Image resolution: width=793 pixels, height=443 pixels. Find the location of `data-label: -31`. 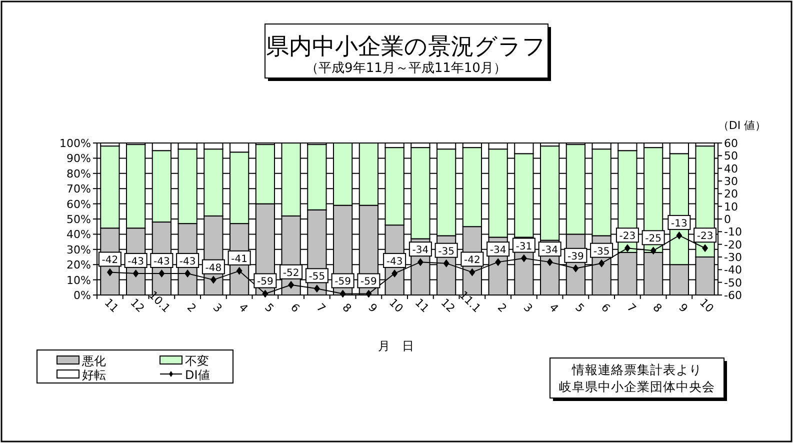

data-label: -31 is located at coordinates (524, 246).